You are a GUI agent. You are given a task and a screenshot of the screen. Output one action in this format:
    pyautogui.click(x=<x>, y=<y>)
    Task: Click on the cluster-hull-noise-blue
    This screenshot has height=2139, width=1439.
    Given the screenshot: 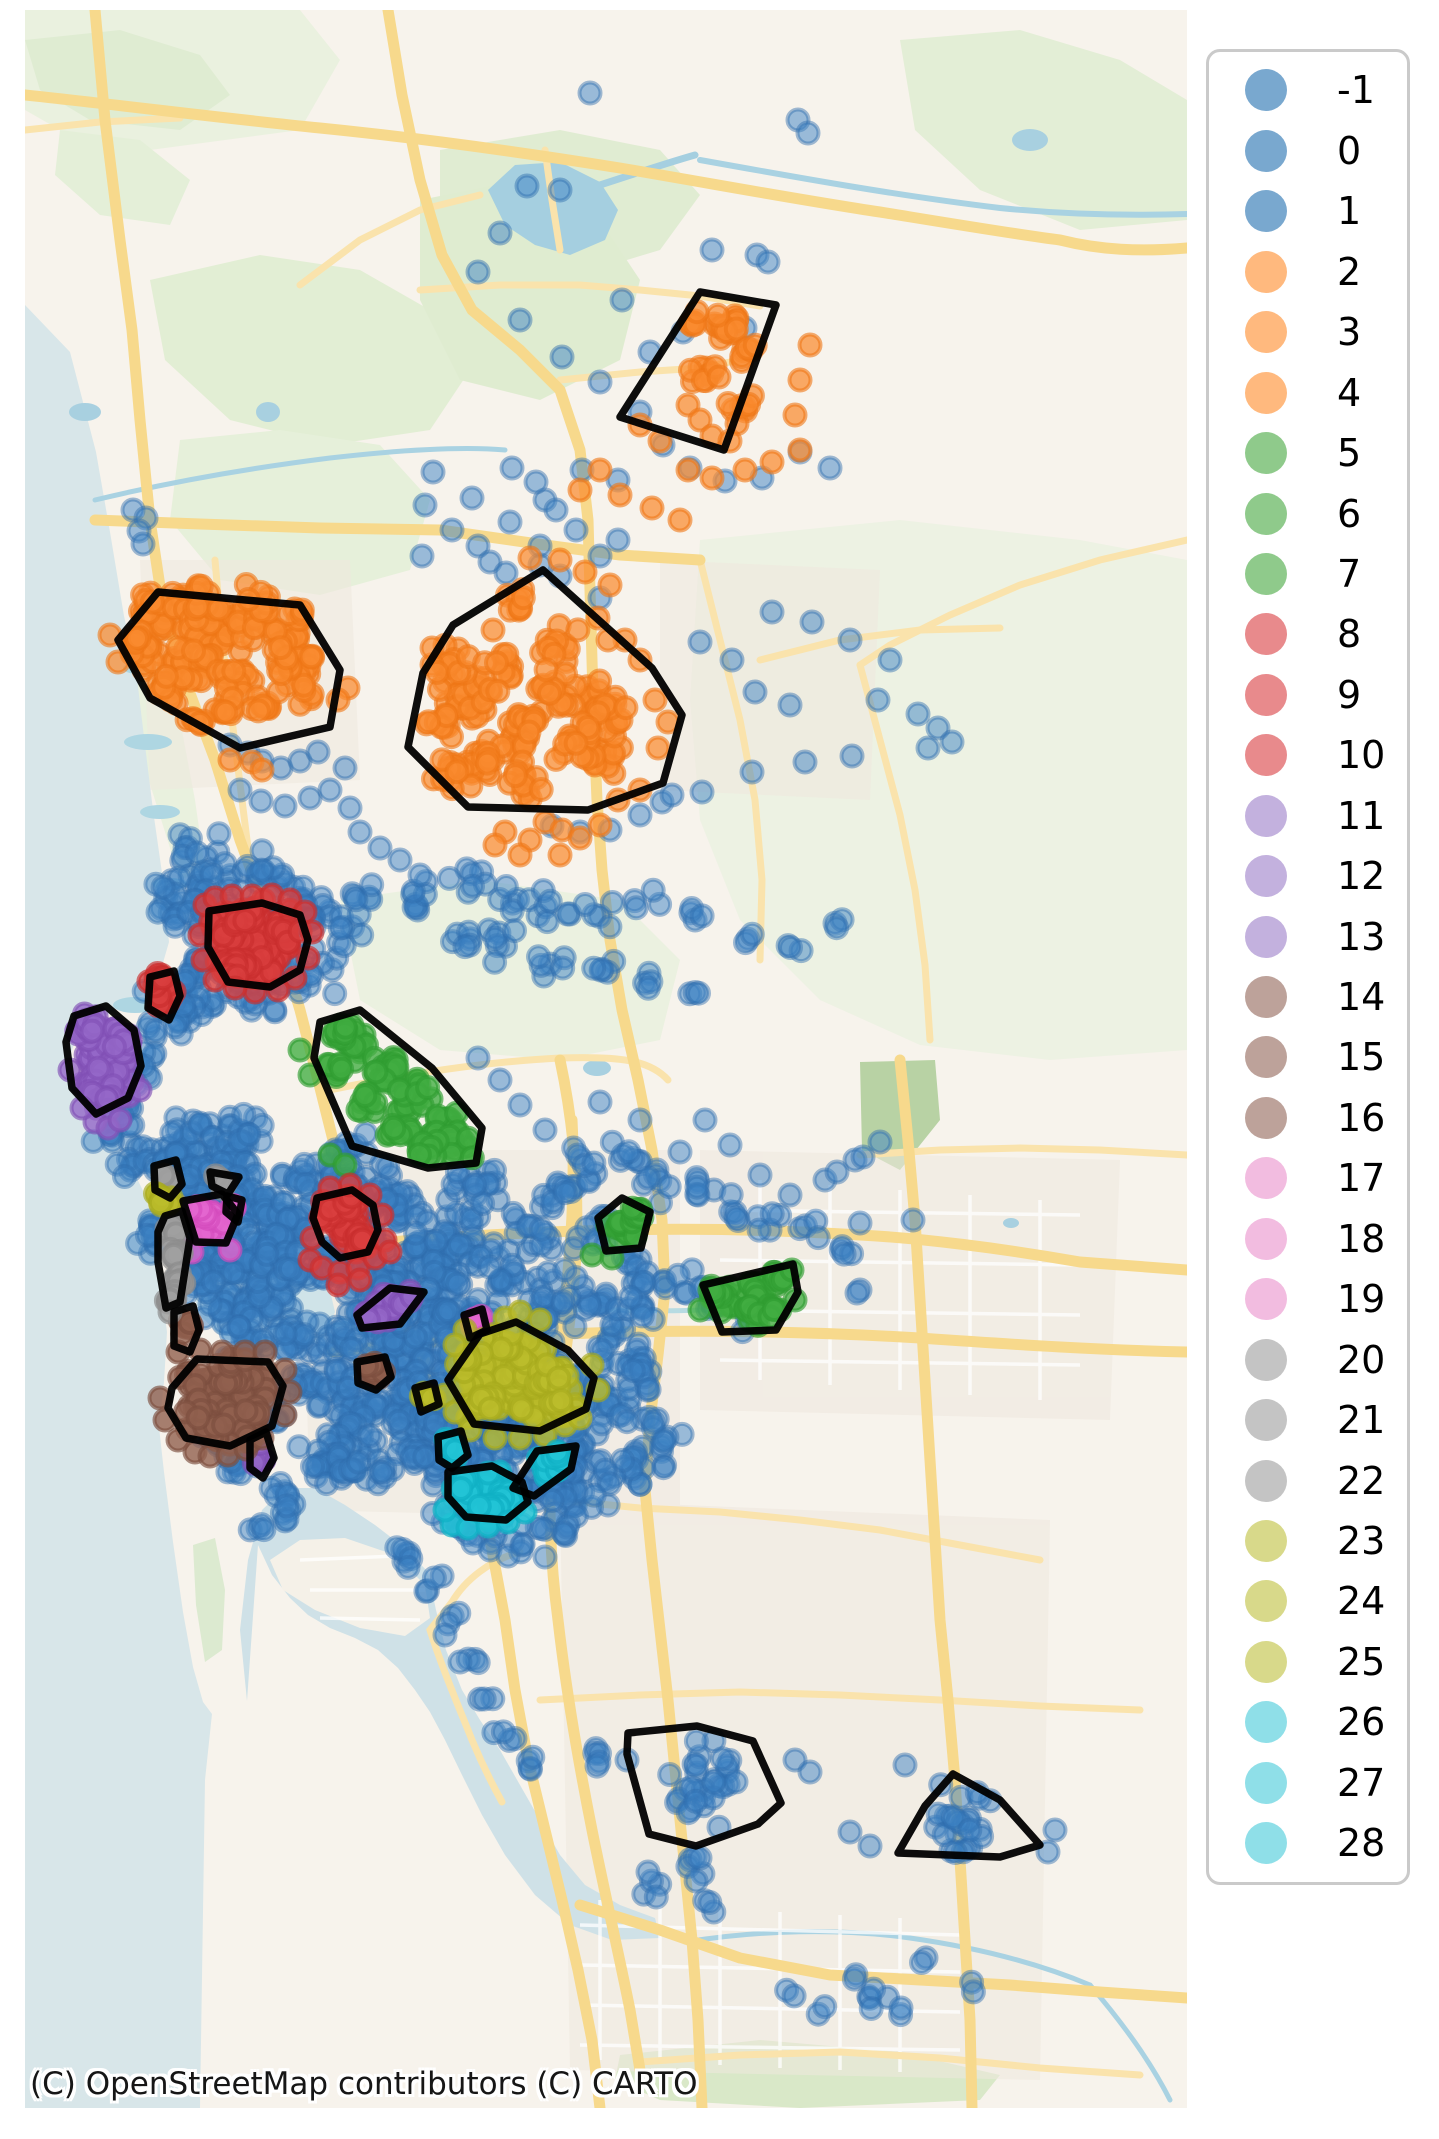 What is the action you would take?
    pyautogui.click(x=969, y=1815)
    